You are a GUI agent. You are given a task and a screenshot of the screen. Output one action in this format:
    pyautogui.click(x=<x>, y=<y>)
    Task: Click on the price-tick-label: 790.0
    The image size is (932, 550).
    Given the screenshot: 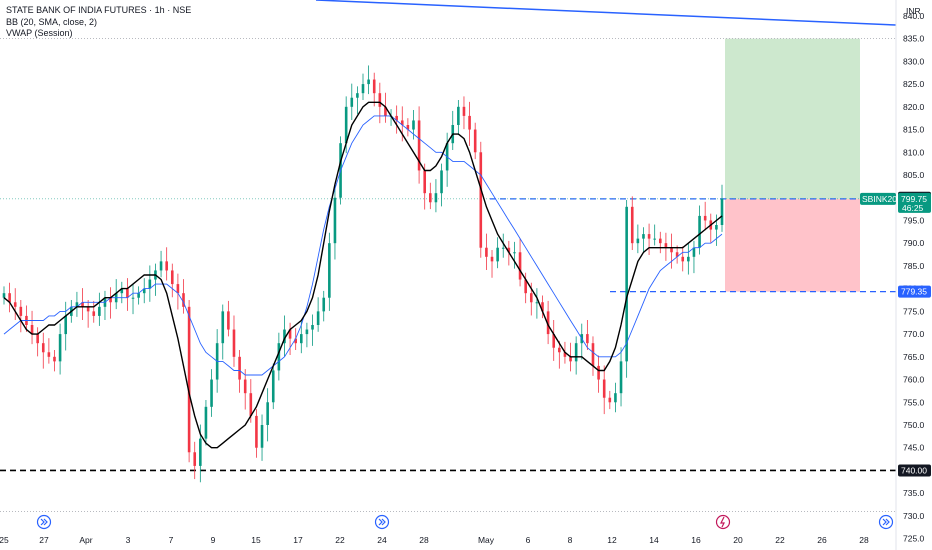 What is the action you would take?
    pyautogui.click(x=914, y=243)
    